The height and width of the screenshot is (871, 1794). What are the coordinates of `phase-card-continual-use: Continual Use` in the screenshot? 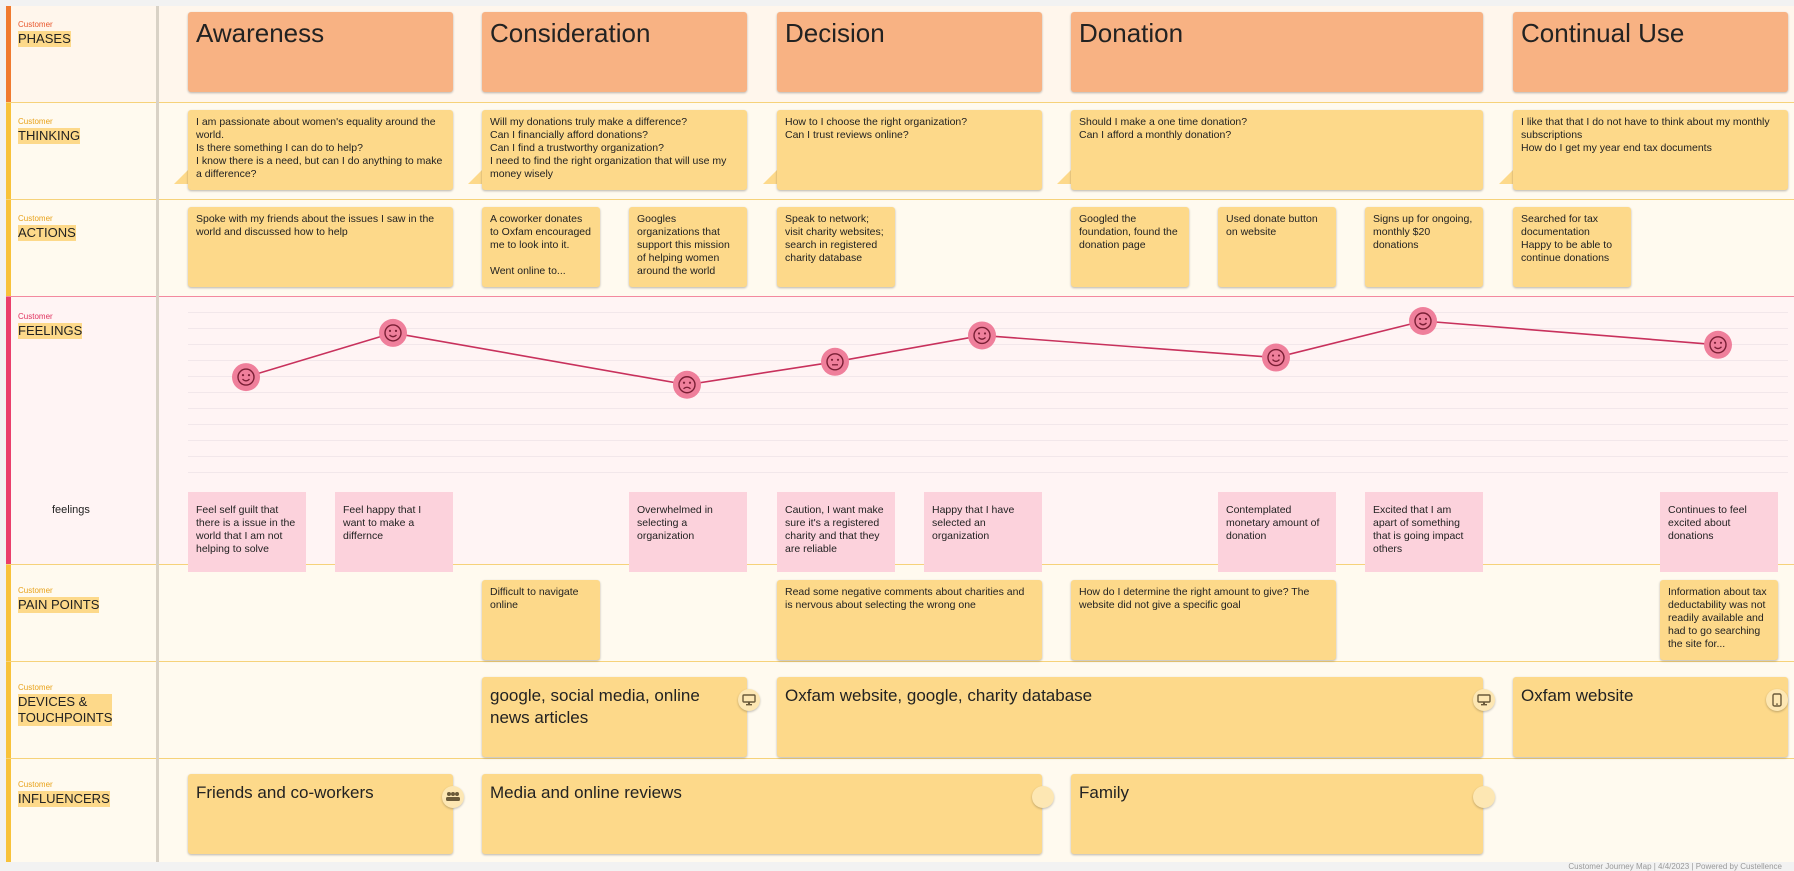 It's located at (1650, 52).